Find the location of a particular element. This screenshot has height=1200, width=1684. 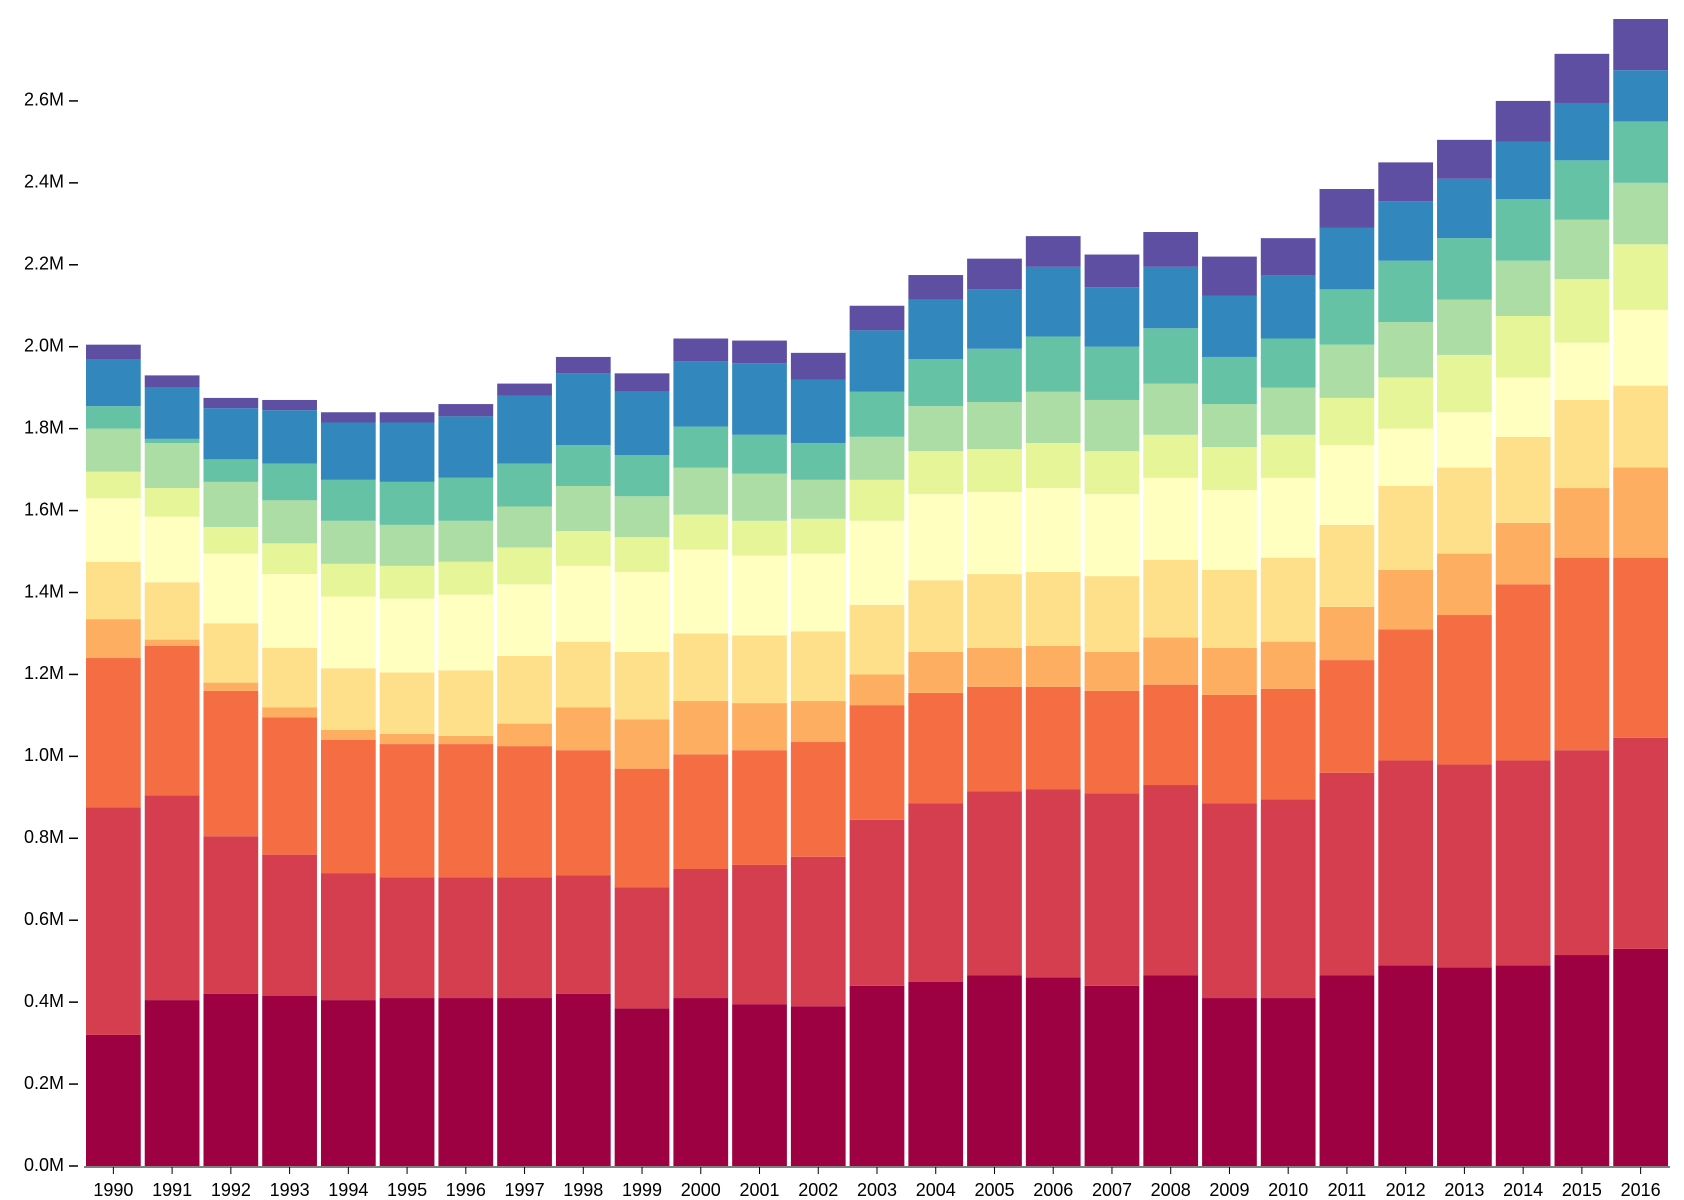

x-tick-label: 1991 is located at coordinates (172, 1190).